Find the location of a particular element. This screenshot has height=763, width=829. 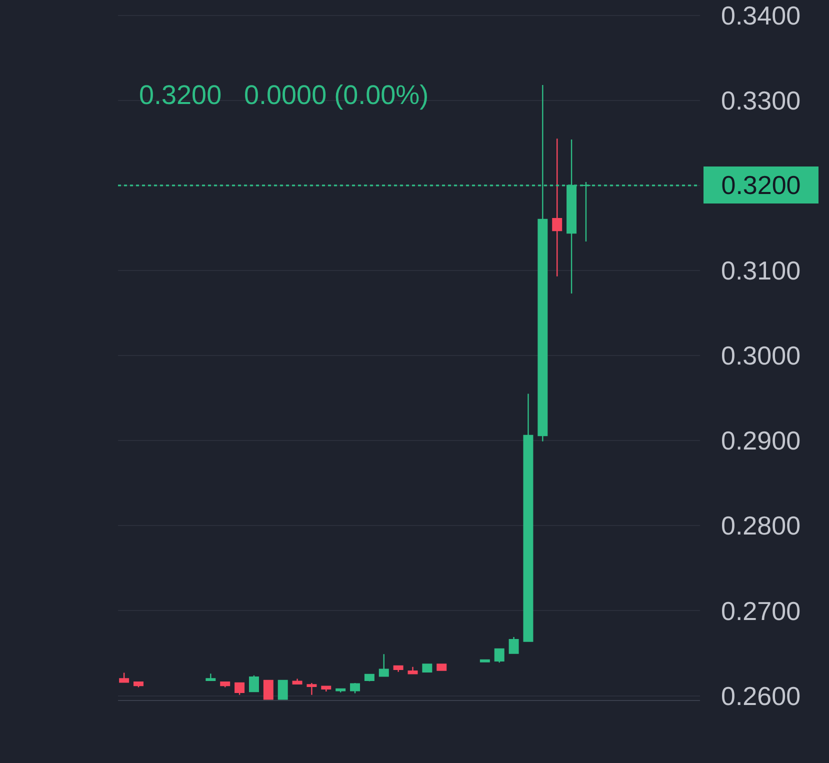

y-tick-label: 0.3000 is located at coordinates (761, 355).